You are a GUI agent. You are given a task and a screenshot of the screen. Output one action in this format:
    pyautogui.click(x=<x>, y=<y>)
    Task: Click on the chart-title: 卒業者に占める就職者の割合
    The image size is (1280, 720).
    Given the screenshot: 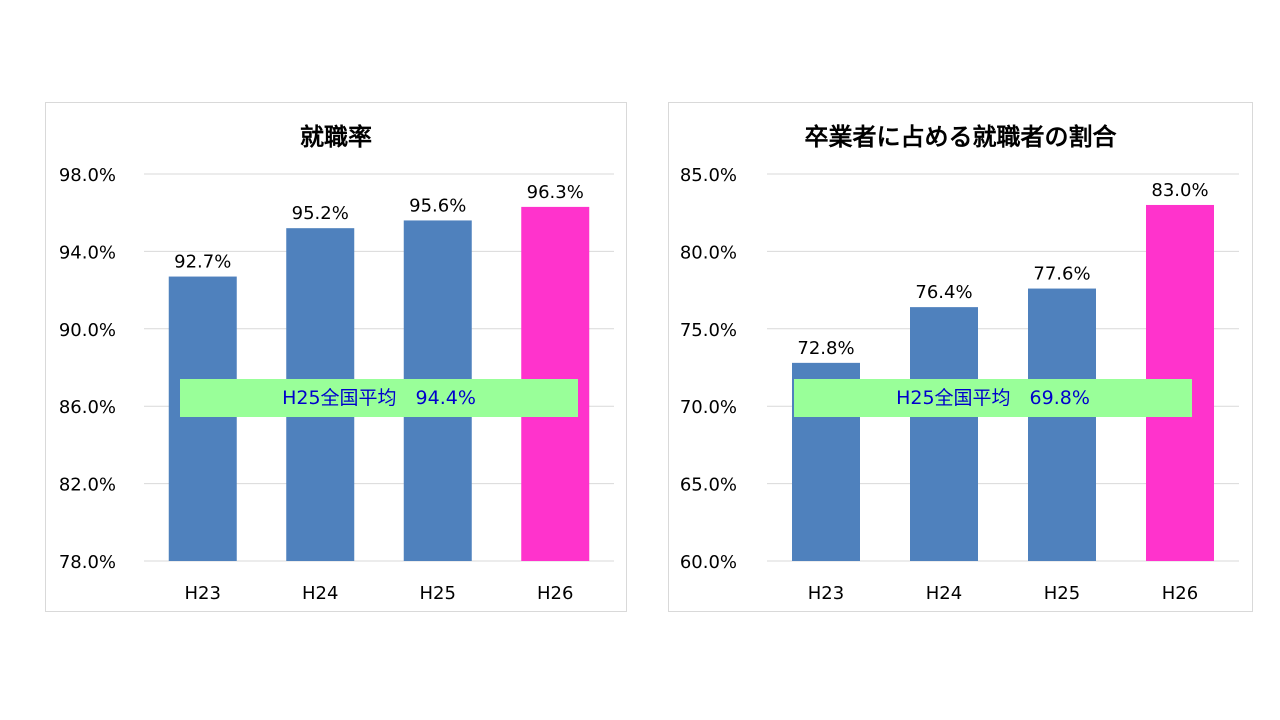 What is the action you would take?
    pyautogui.click(x=960, y=137)
    